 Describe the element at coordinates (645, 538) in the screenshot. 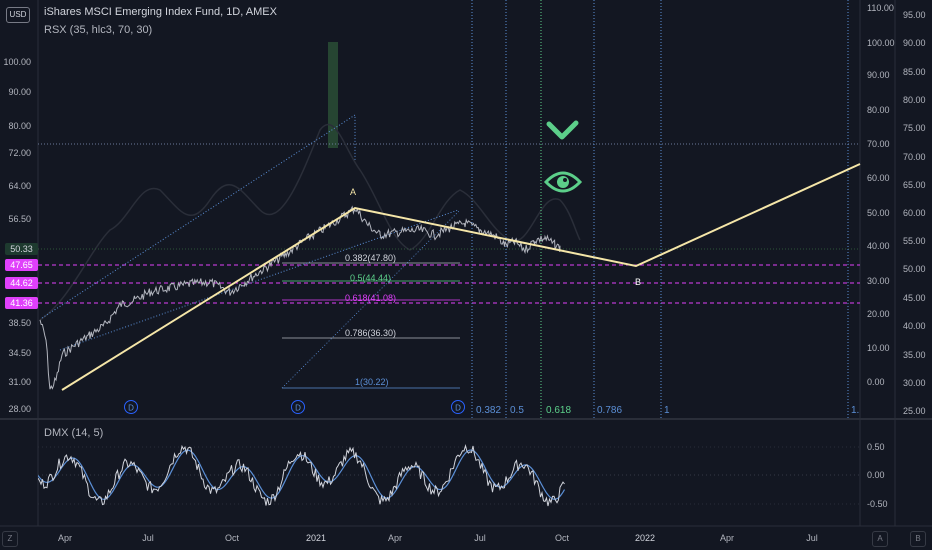

I see `time-axis-label: 2022` at that location.